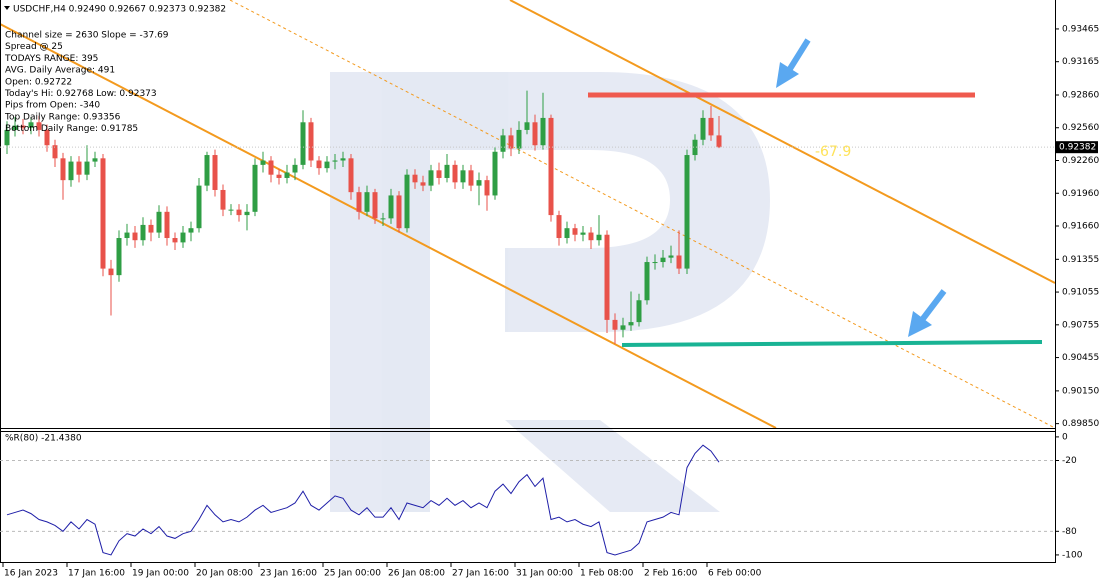  Describe the element at coordinates (1080, 227) in the screenshot. I see `y-tick-label: 0.91660` at that location.